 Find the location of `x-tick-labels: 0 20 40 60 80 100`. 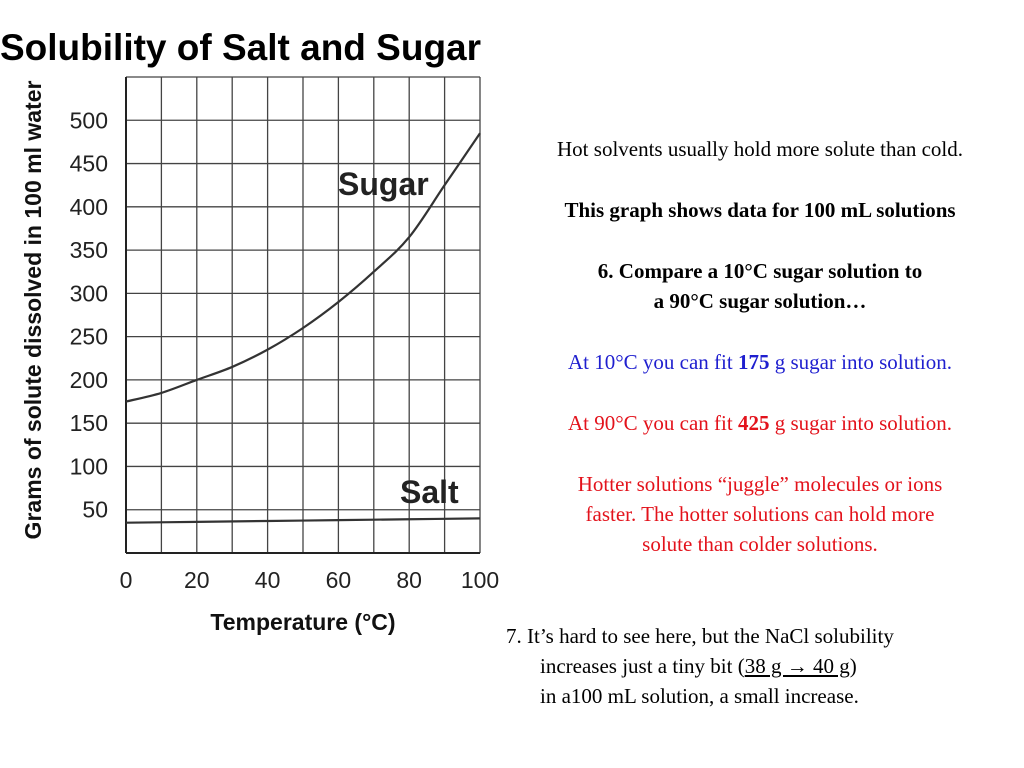

x-tick-labels: 0 20 40 60 80 100 is located at coordinates (310, 580).